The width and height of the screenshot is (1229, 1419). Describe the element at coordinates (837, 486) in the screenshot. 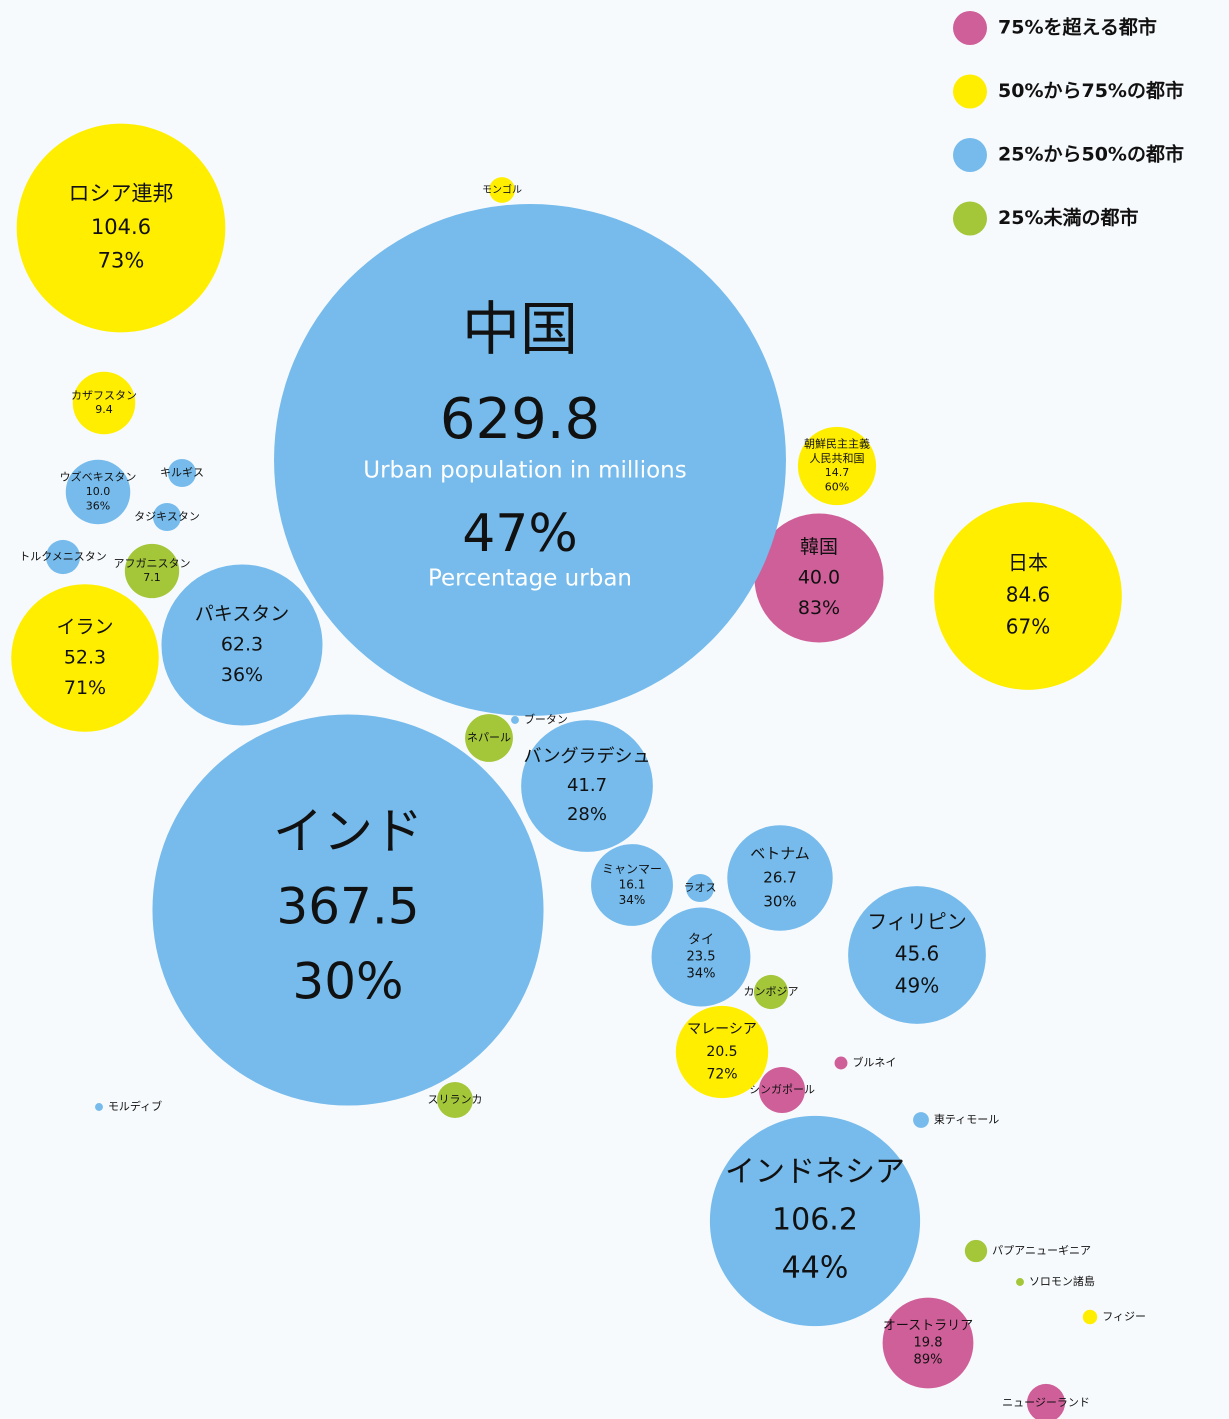

I see `bubble-percent: 60%` at that location.